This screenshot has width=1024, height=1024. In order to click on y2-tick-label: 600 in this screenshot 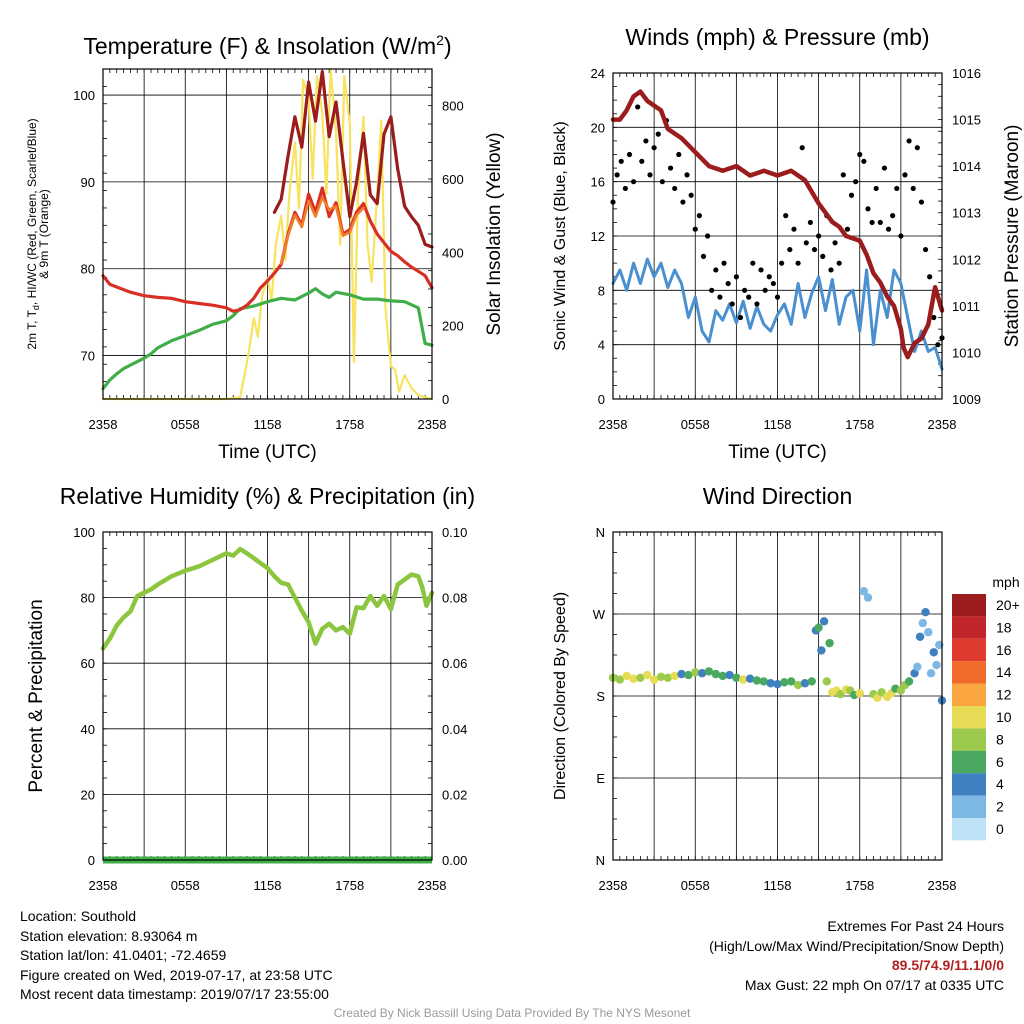, I will do `click(453, 179)`.